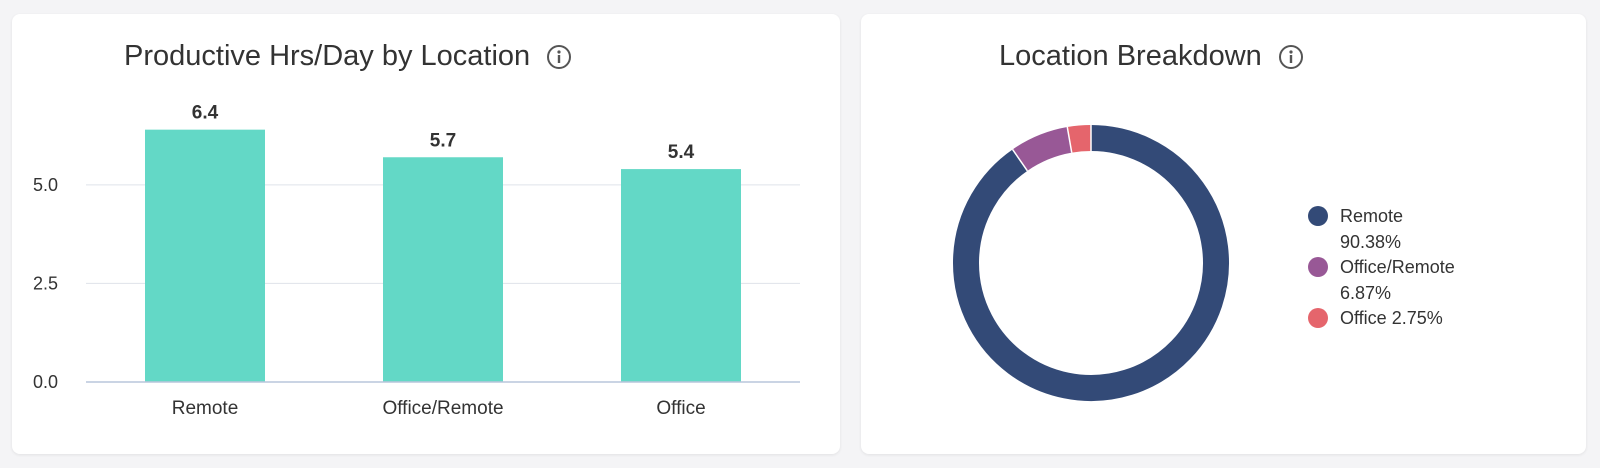  I want to click on y-tick-label: 5.0, so click(45, 185).